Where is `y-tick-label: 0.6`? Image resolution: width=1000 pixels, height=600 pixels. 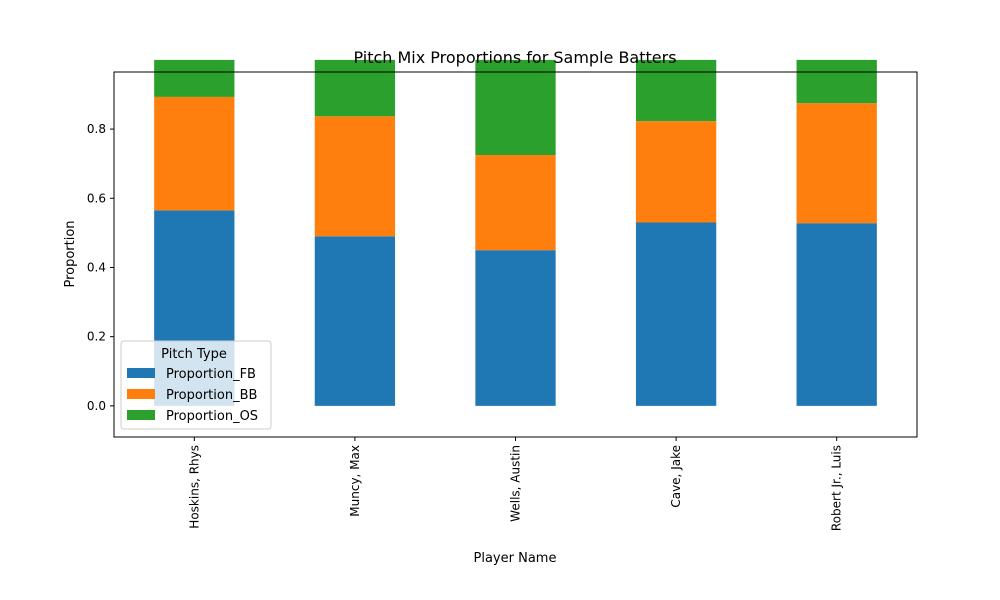 y-tick-label: 0.6 is located at coordinates (96, 198).